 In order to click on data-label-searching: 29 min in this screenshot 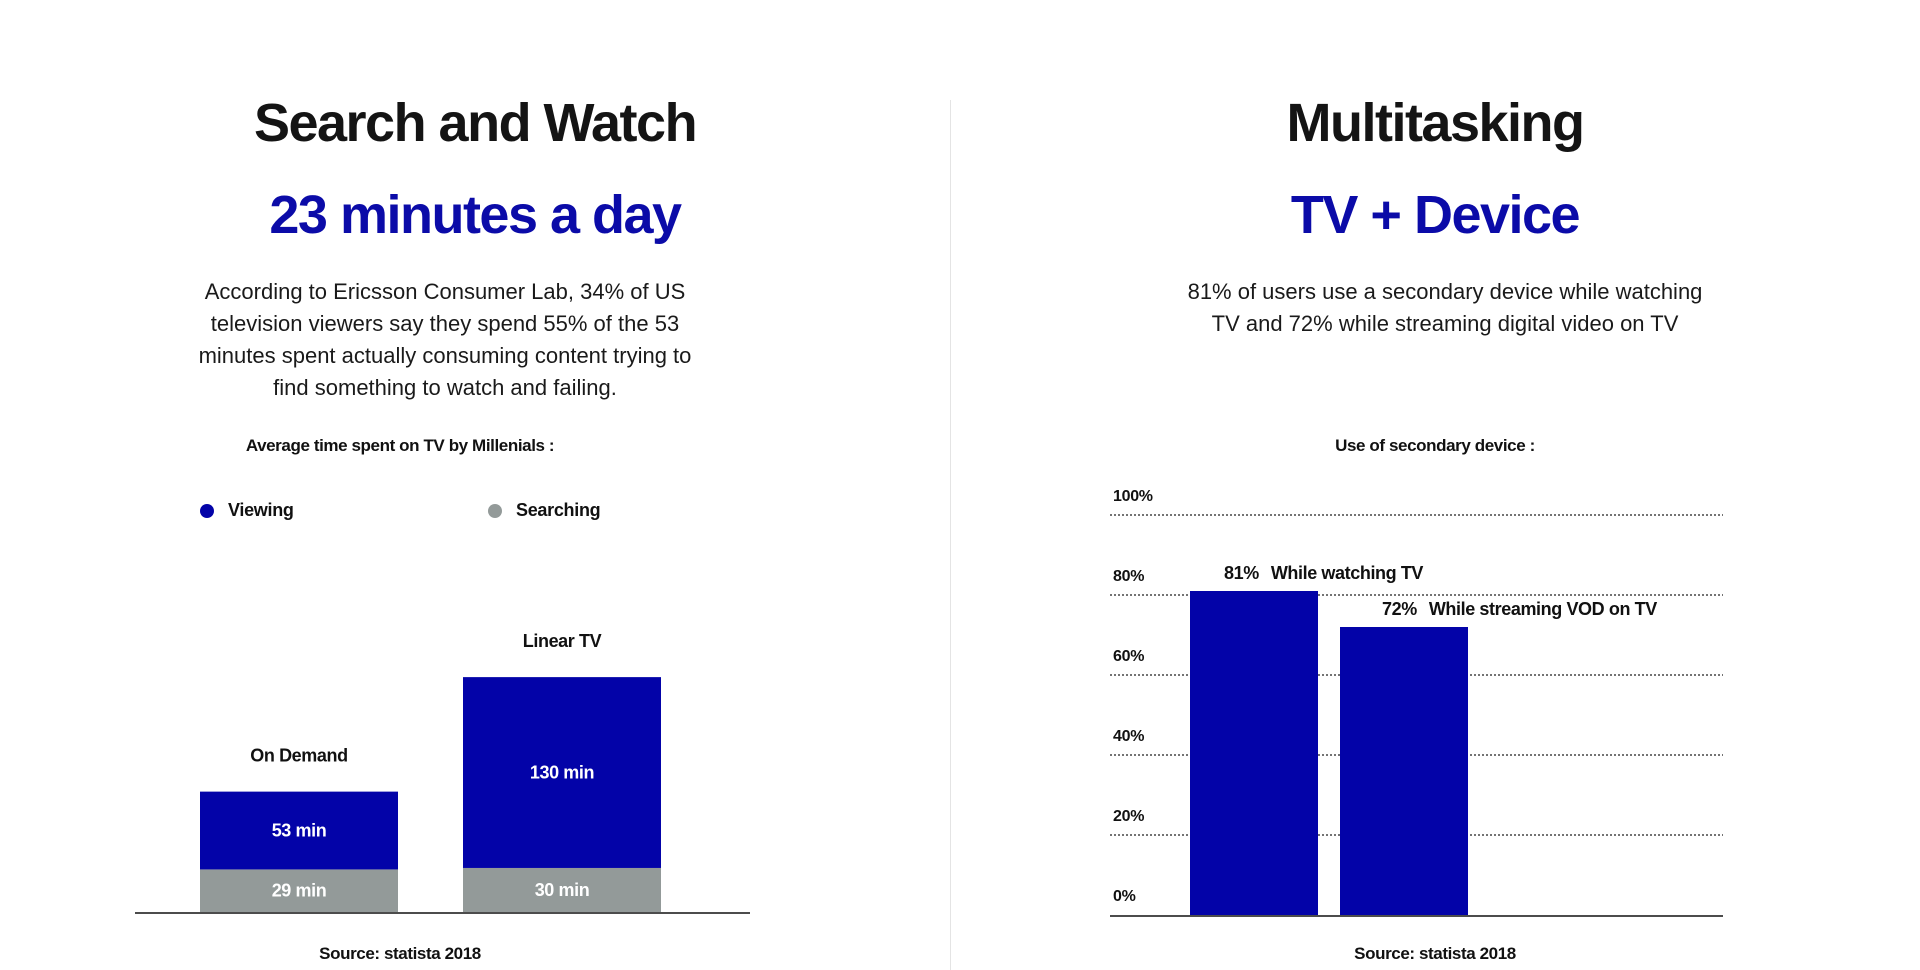, I will do `click(299, 891)`.